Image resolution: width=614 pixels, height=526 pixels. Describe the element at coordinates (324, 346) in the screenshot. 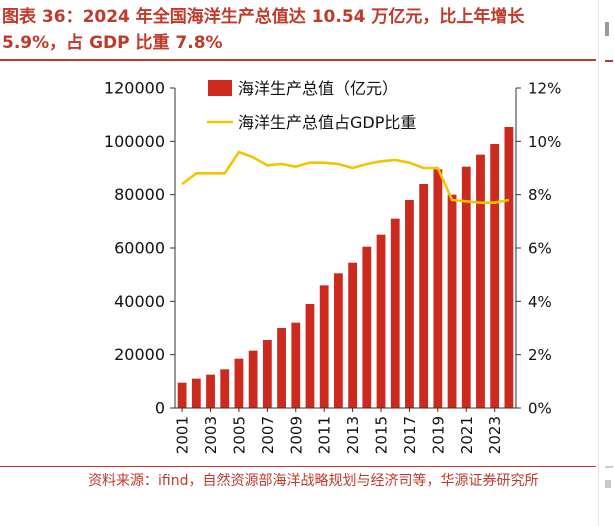

I see `bar-2011` at that location.